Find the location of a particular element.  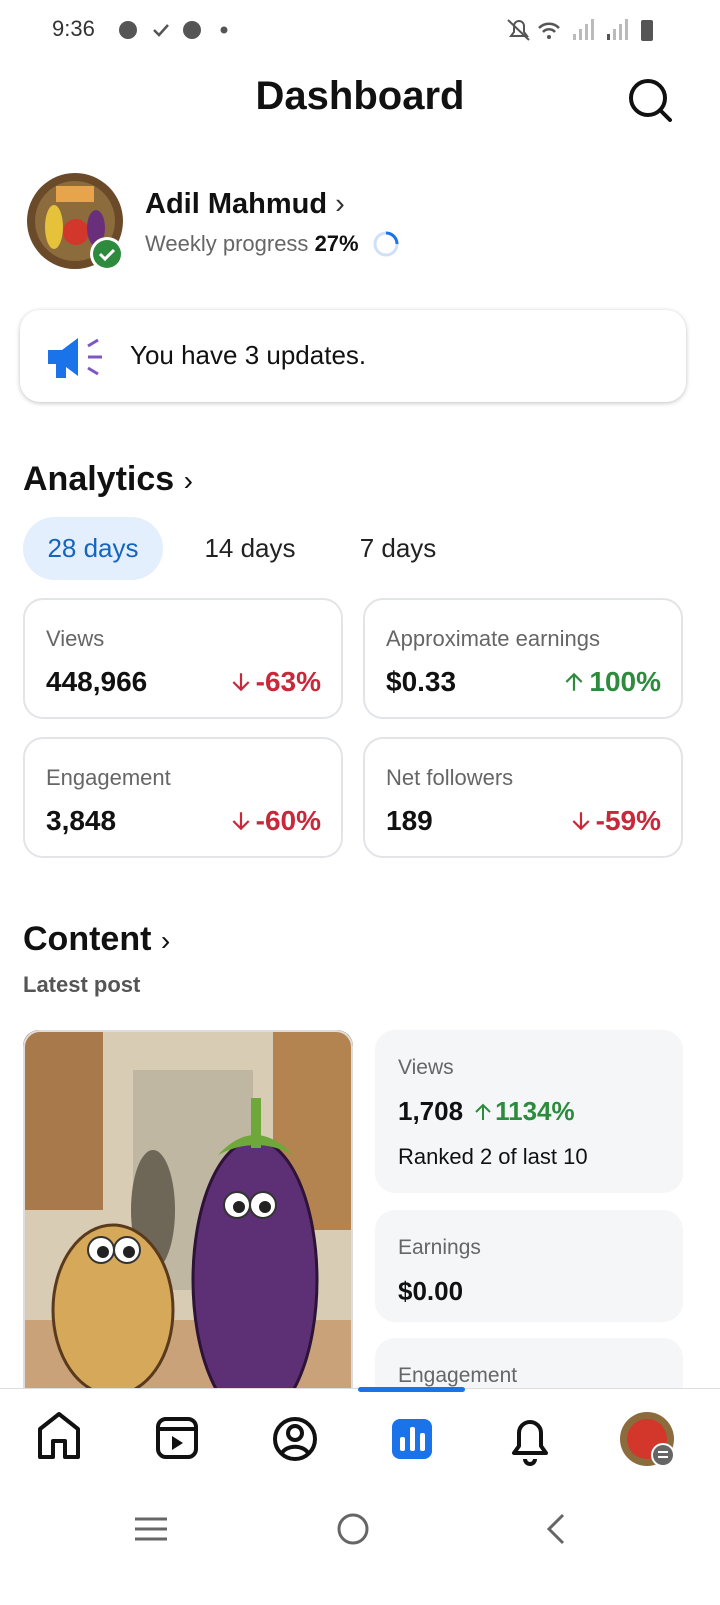

home-tab is located at coordinates (59, 1435).